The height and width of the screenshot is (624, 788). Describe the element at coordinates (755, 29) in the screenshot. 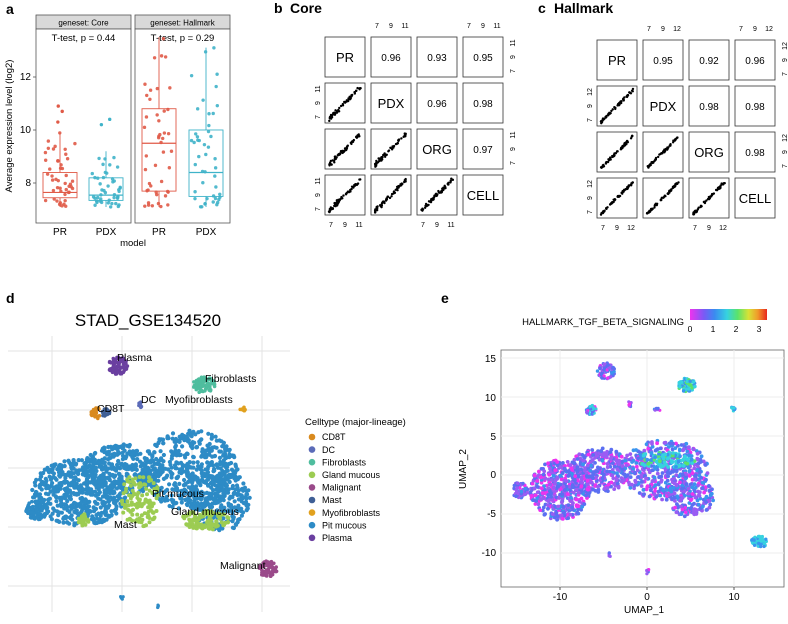

I see `matrix-tick: 9` at that location.